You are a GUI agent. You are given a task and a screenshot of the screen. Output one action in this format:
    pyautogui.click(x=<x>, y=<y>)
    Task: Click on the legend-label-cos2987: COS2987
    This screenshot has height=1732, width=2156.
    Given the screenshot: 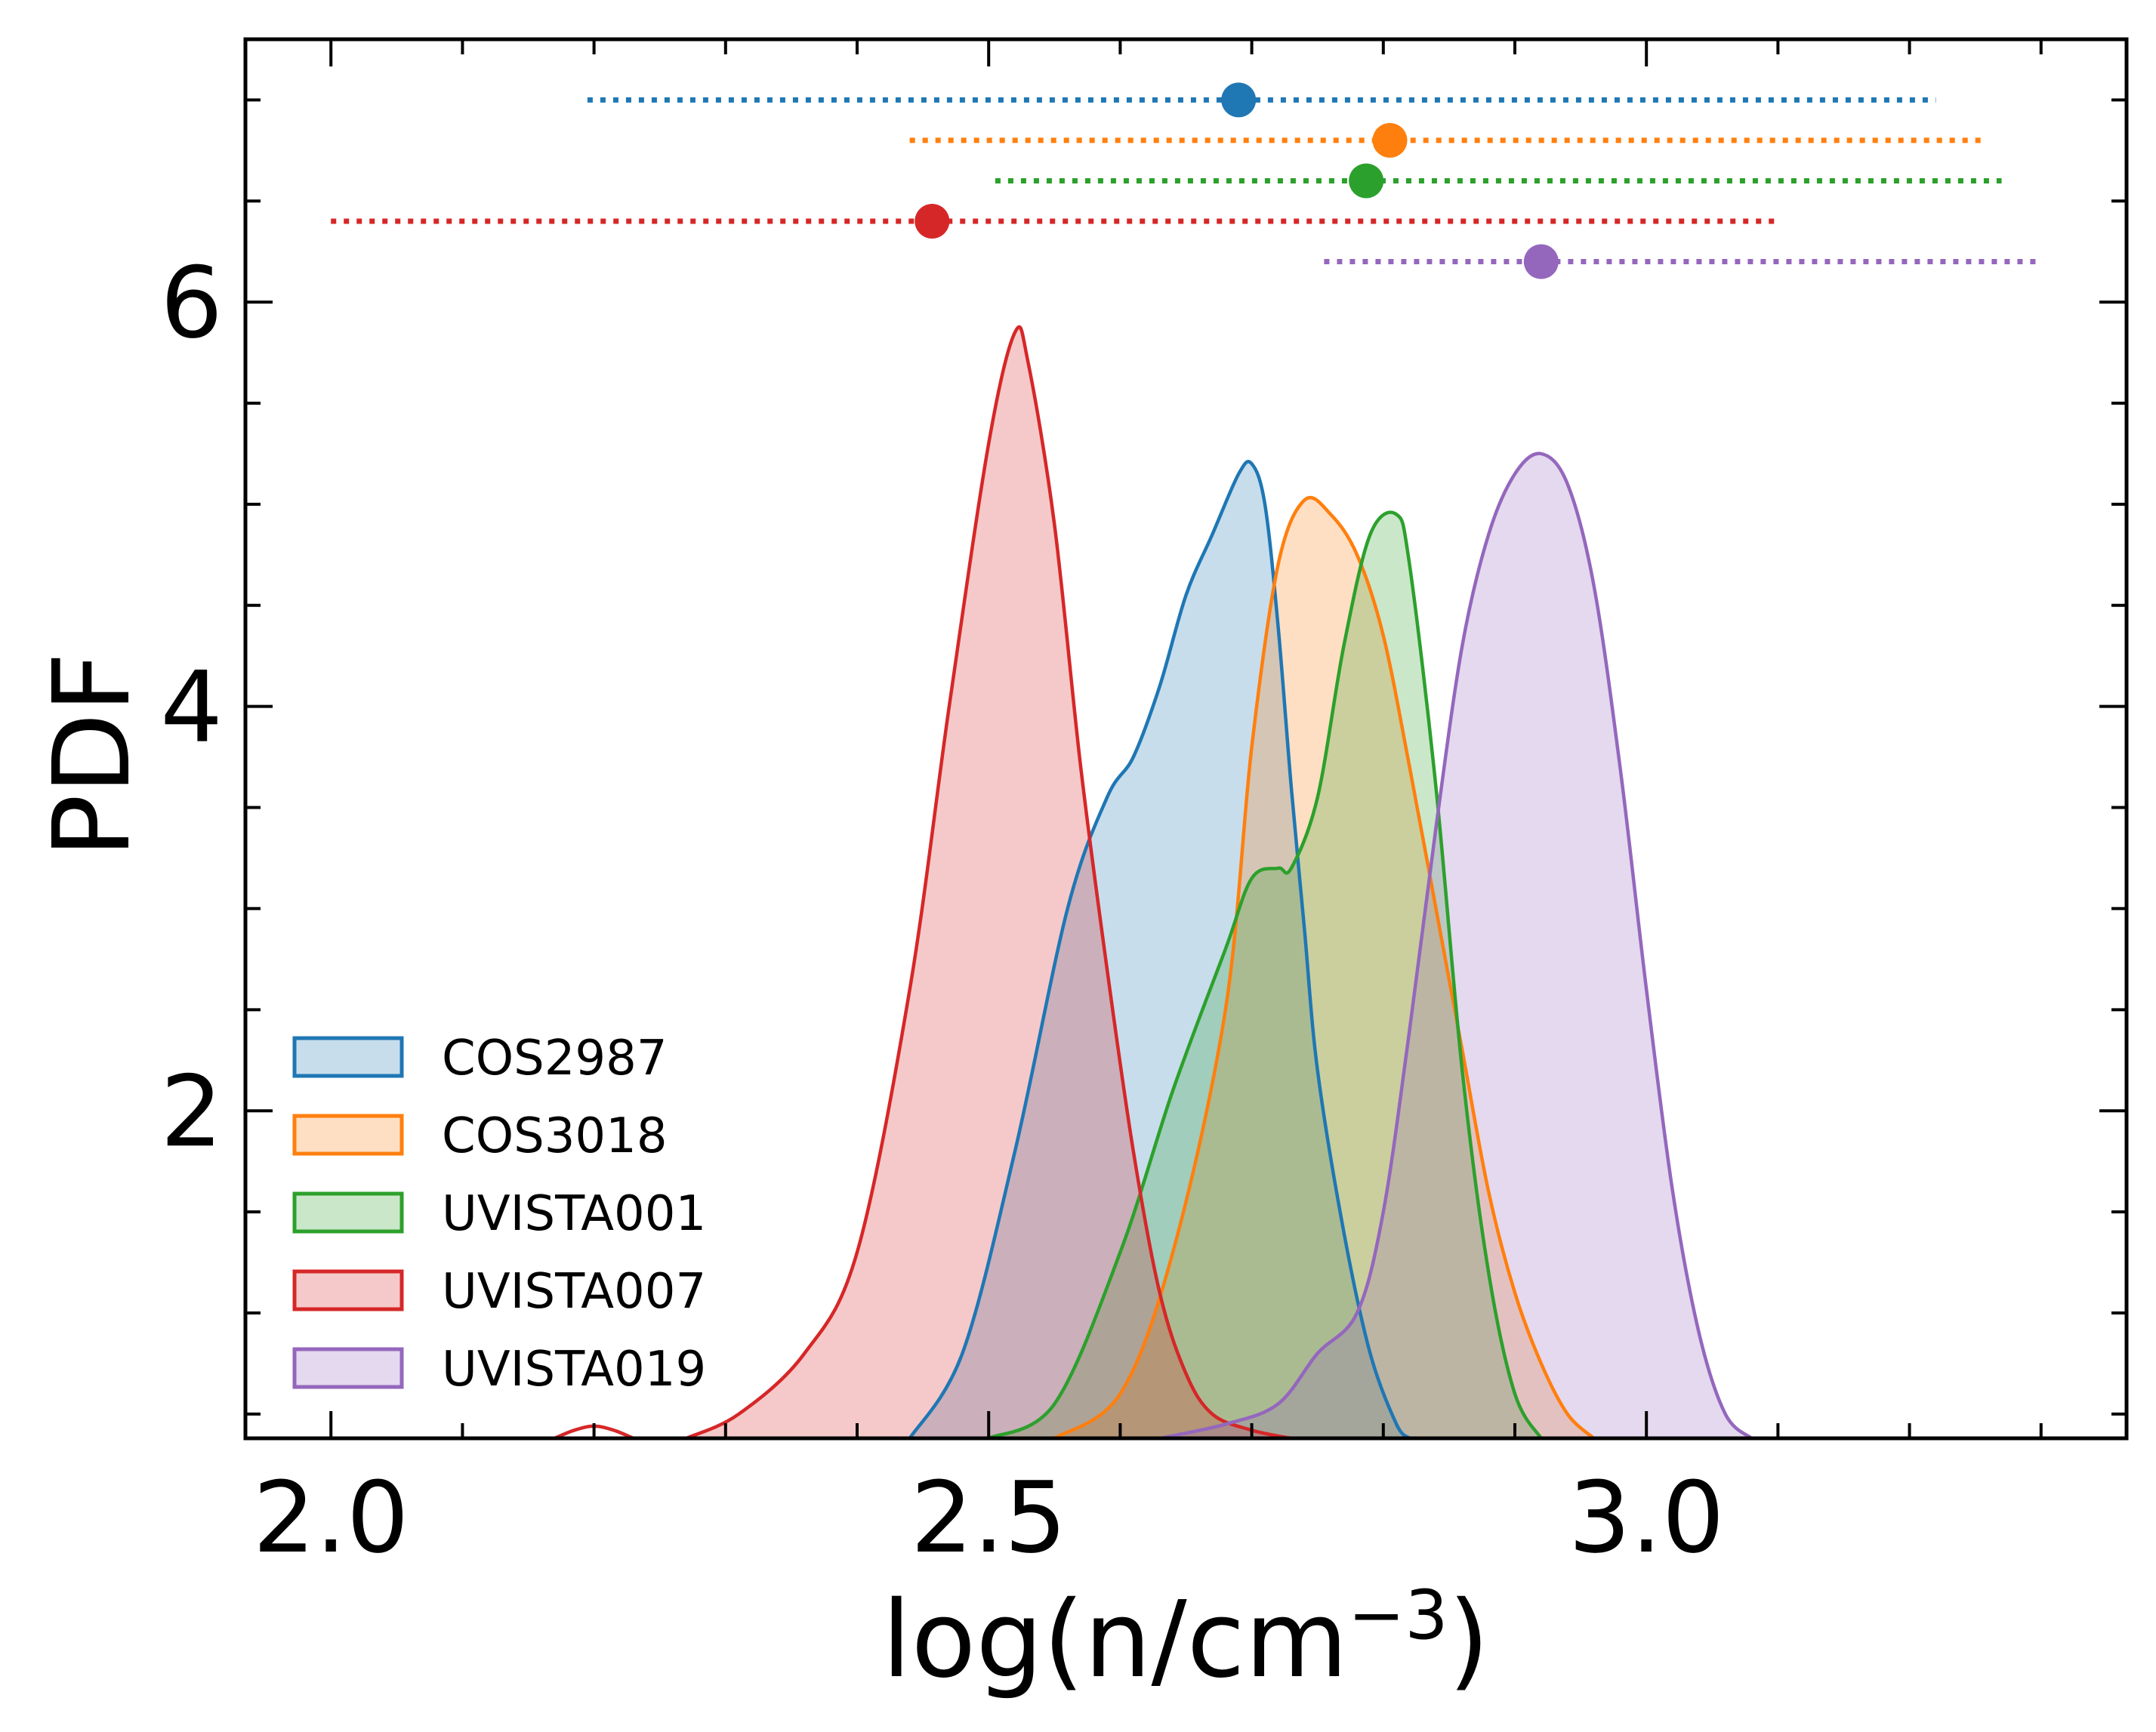 What is the action you would take?
    pyautogui.click(x=555, y=1058)
    